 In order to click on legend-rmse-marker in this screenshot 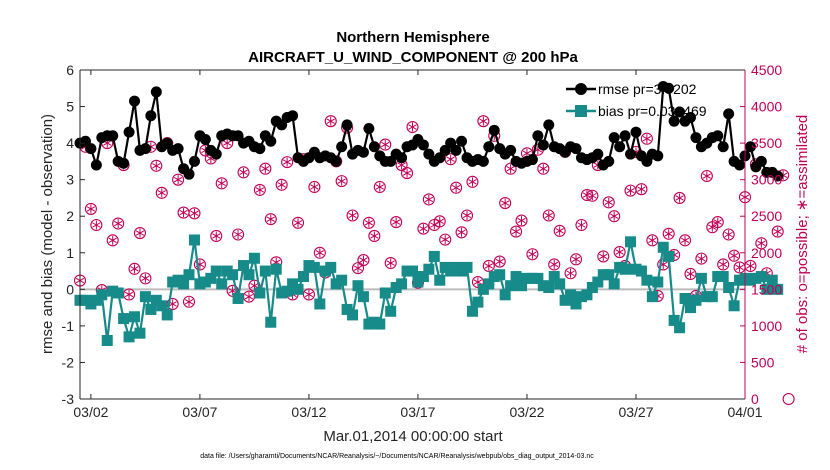, I will do `click(581, 89)`.